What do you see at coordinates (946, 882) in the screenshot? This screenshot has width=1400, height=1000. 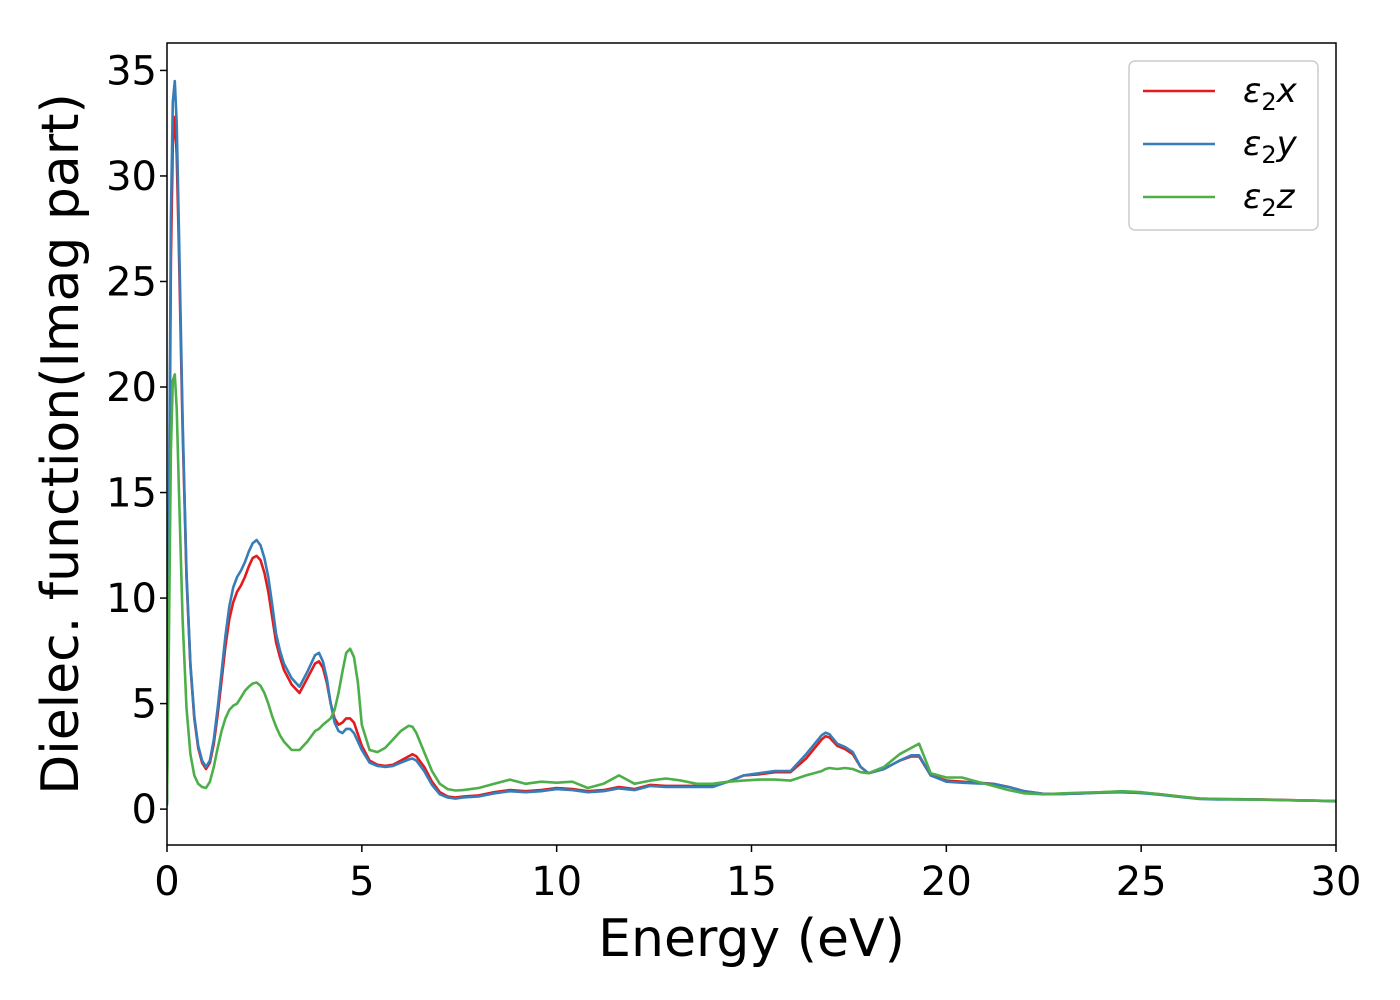 I see `x-tick-label: 20` at bounding box center [946, 882].